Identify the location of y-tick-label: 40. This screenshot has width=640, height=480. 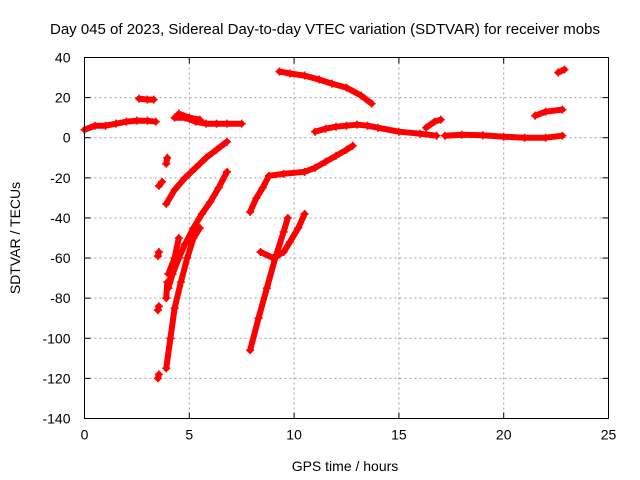
(63, 58).